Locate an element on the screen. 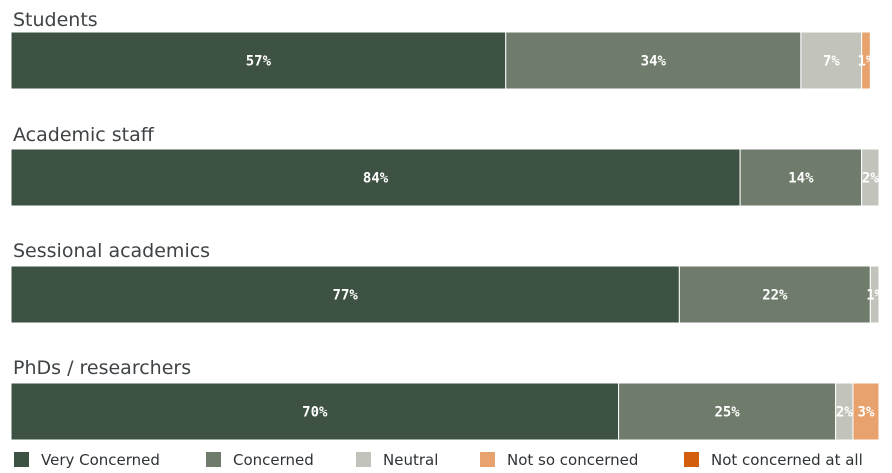 This screenshot has height=473, width=892. group-title: Students is located at coordinates (55, 20).